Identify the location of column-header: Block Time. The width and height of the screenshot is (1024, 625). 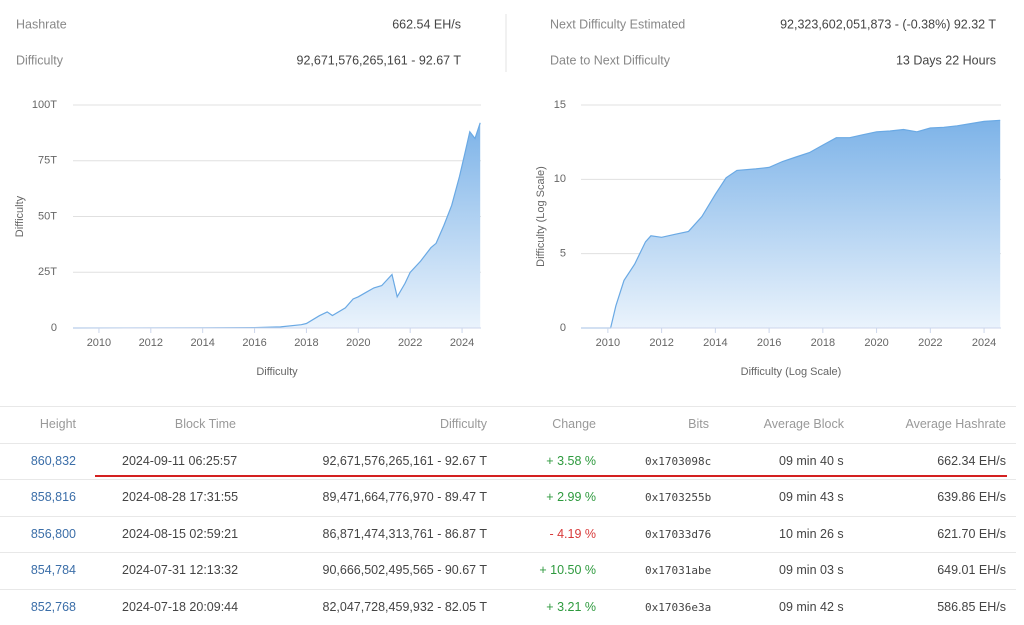
(205, 425).